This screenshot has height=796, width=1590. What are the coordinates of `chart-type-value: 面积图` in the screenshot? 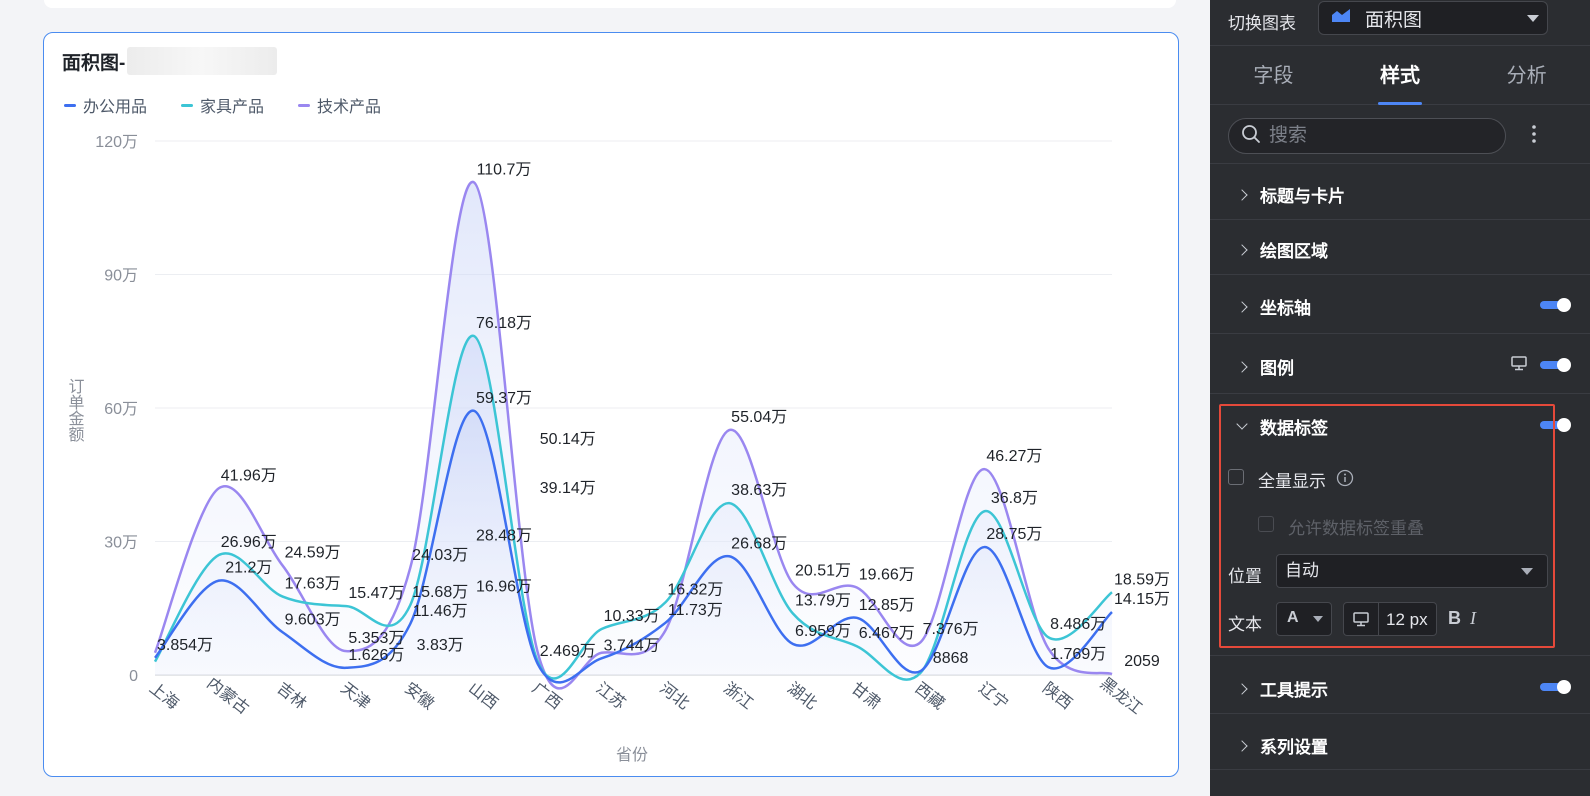 It's located at (1394, 20).